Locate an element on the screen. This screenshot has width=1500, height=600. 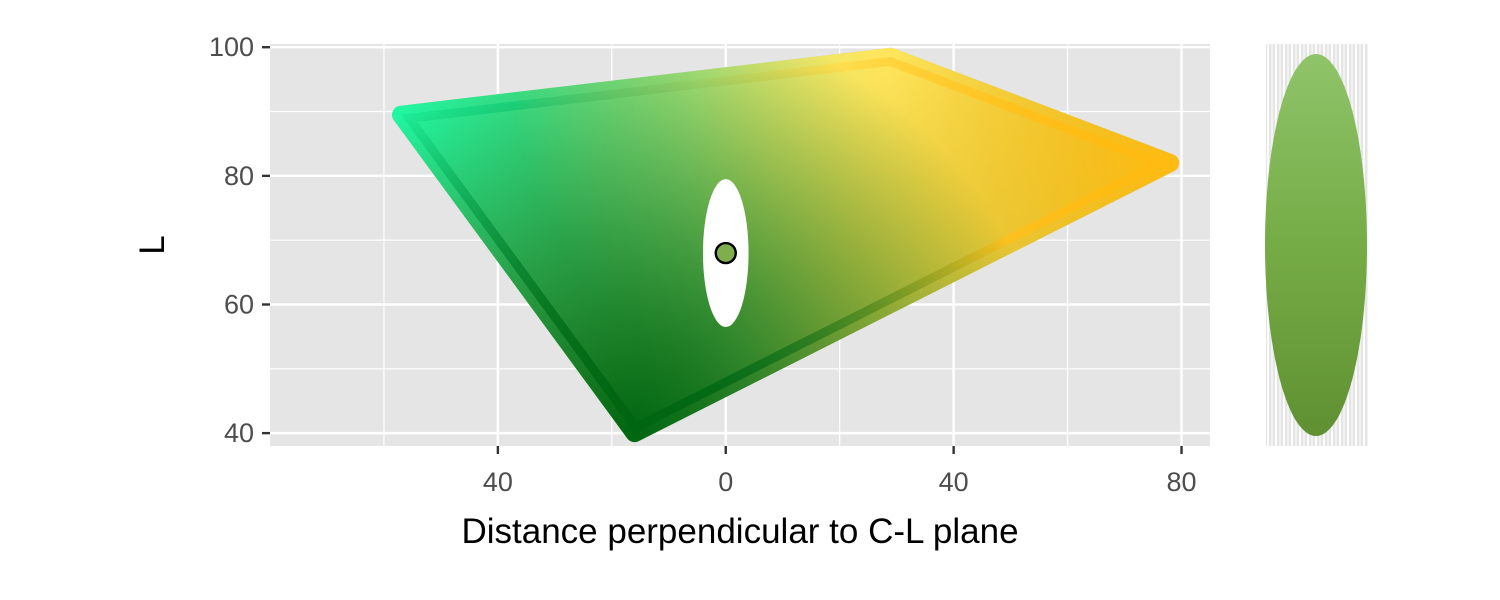
side-panel-colour-strip is located at coordinates (1316, 245).